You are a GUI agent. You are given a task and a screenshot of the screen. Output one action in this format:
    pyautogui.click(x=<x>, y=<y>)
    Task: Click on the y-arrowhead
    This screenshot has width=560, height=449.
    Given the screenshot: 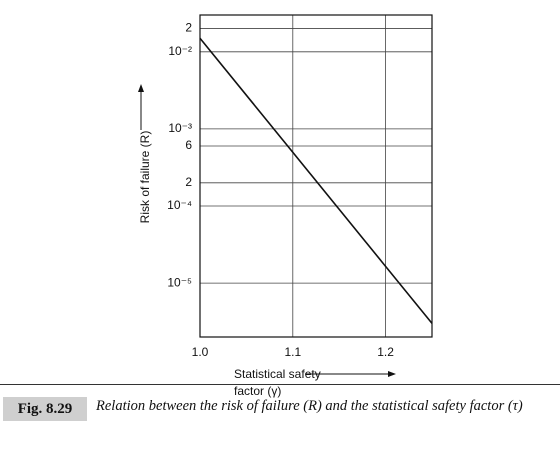 What is the action you would take?
    pyautogui.click(x=141, y=88)
    